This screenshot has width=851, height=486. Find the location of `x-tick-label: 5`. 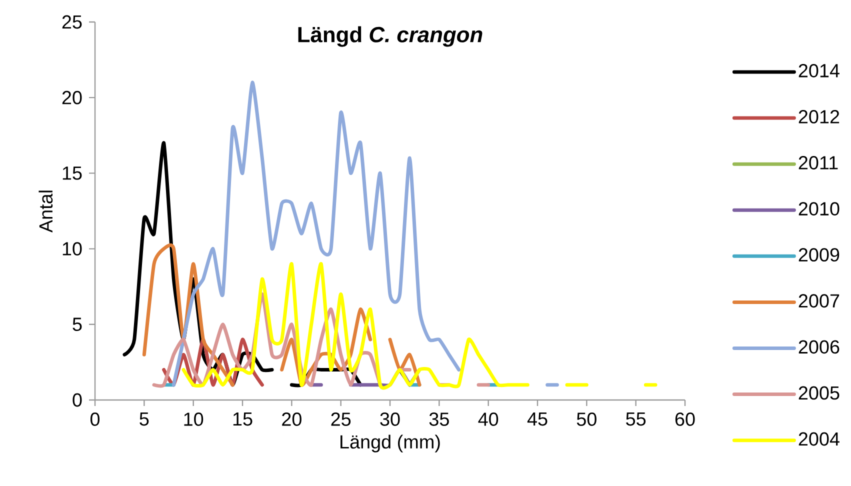

x-tick-label: 5 is located at coordinates (144, 419).